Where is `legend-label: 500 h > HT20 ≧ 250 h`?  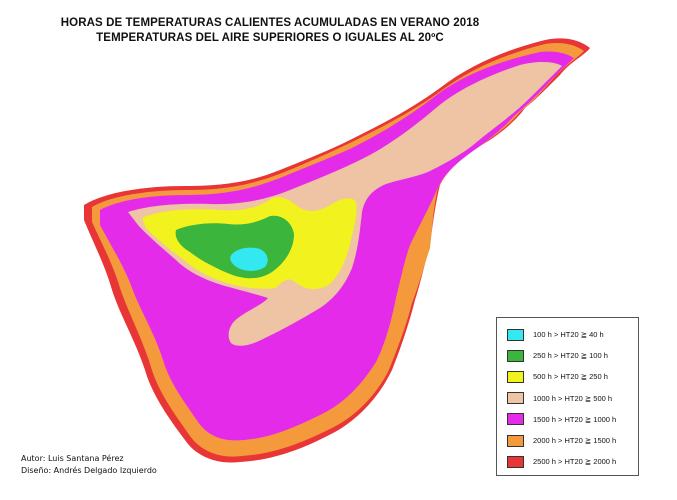
legend-label: 500 h > HT20 ≧ 250 h is located at coordinates (570, 377).